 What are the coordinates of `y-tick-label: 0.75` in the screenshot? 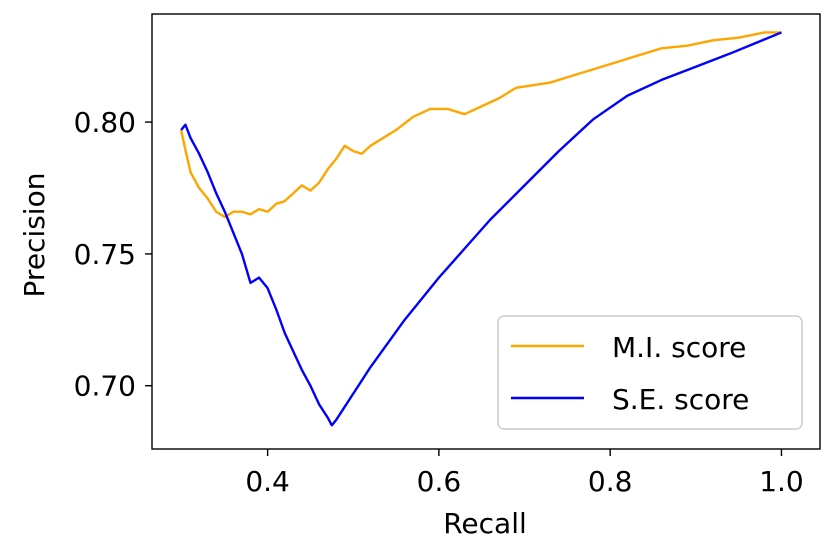 It's located at (105, 254).